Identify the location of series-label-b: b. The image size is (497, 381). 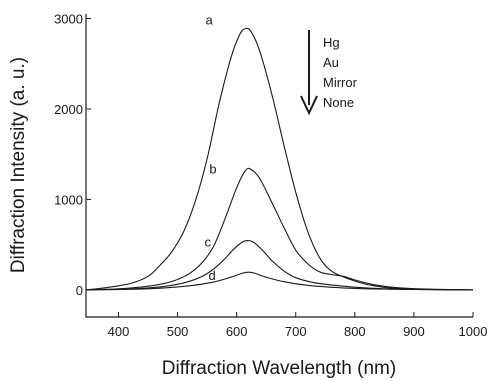
(212, 169).